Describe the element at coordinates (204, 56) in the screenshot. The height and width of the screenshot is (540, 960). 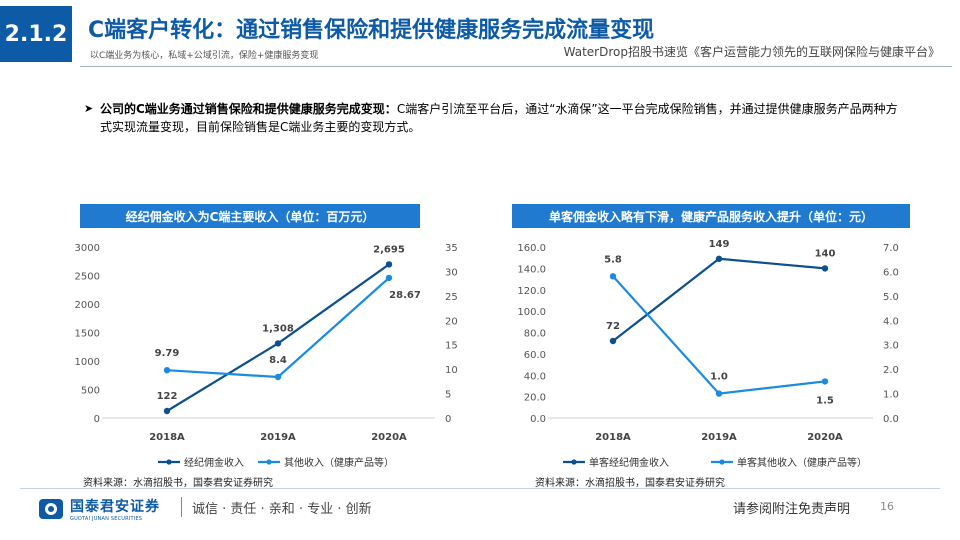
I see `page-subtitle: 以C端业务为核心，私域+公域引流，保险+健康服务变现` at that location.